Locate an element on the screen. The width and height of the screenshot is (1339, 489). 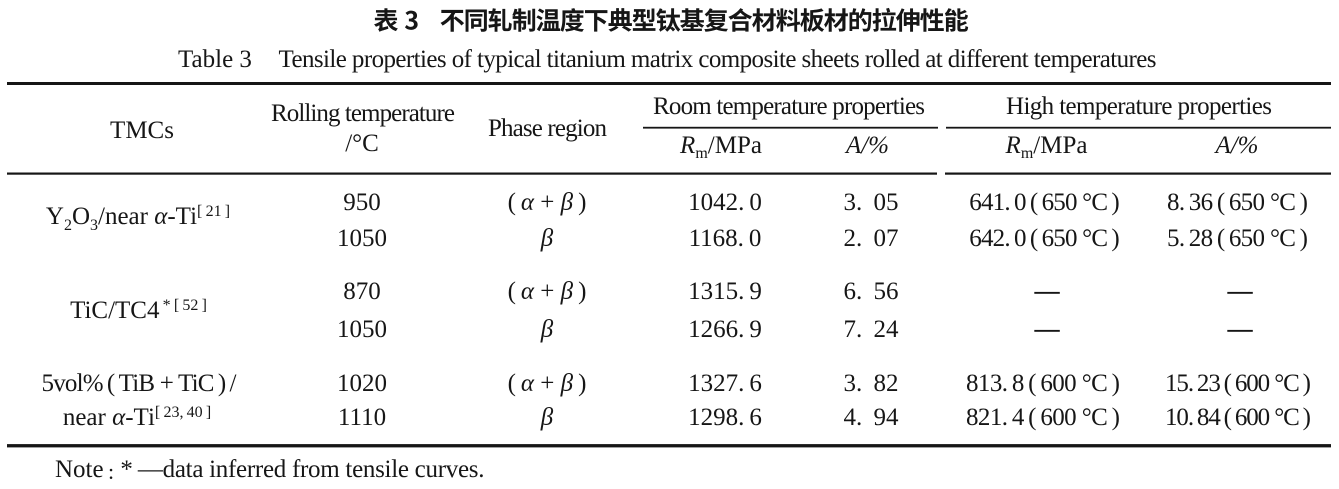
svg-text: High temperature properties is located at coordinates (1139, 106).